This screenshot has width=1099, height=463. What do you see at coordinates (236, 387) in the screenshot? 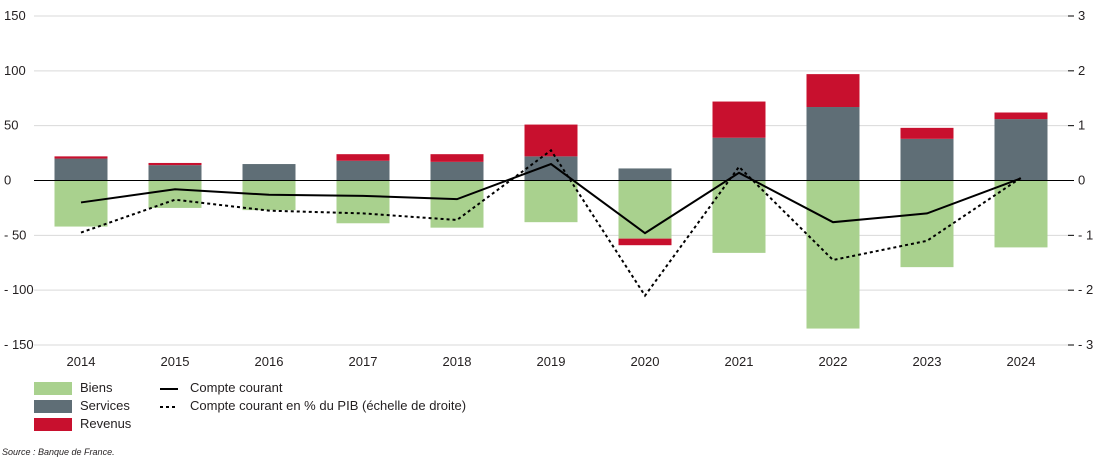
I see `legend-label-compte-courant: Compte courant` at bounding box center [236, 387].